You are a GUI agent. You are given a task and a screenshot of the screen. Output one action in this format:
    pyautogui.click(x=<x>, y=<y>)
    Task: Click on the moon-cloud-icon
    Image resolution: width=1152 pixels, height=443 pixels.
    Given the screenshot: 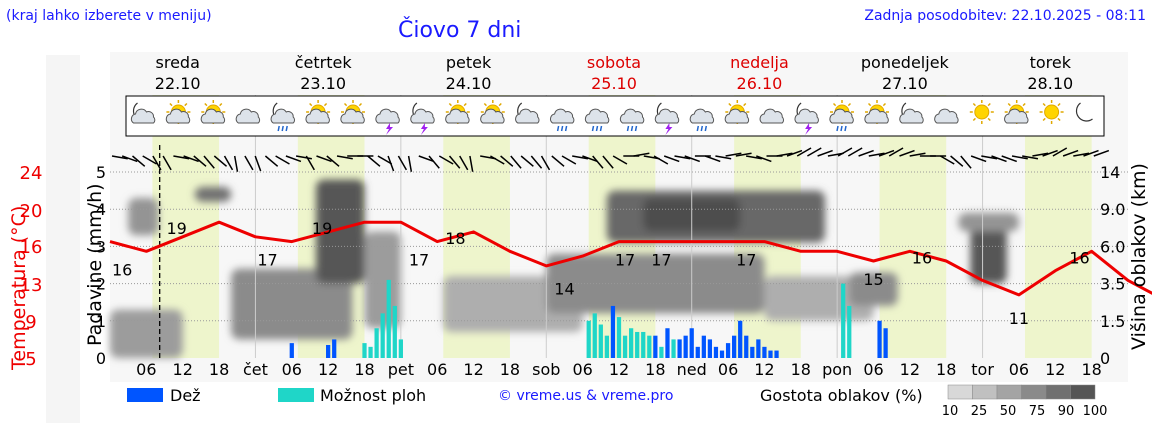 What is the action you would take?
    pyautogui.click(x=911, y=113)
    